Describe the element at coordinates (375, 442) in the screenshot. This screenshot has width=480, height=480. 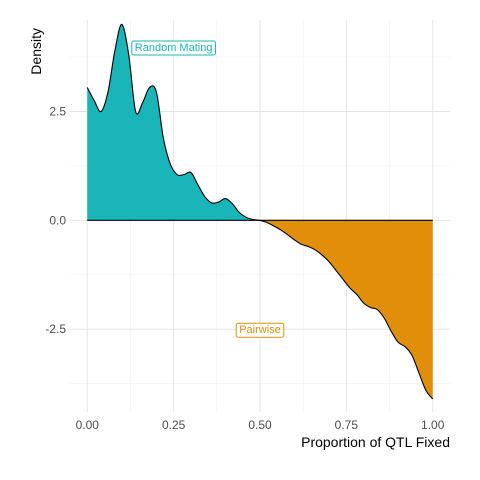
I see `x-axis-title: Proportion of QTL Fixed` at that location.